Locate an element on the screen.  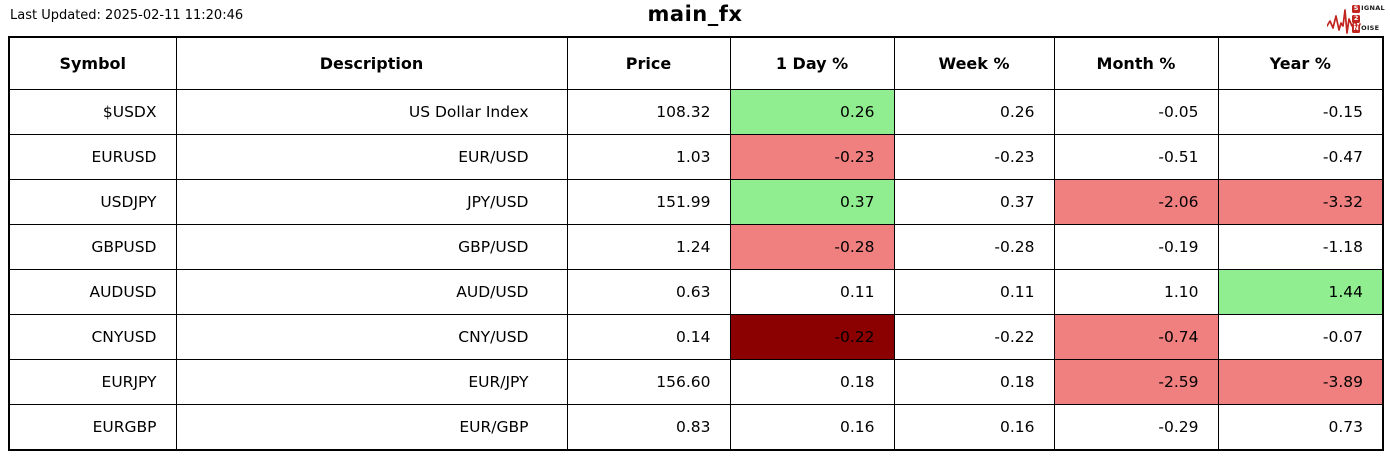
cell-price: 108.32 is located at coordinates (648, 112).